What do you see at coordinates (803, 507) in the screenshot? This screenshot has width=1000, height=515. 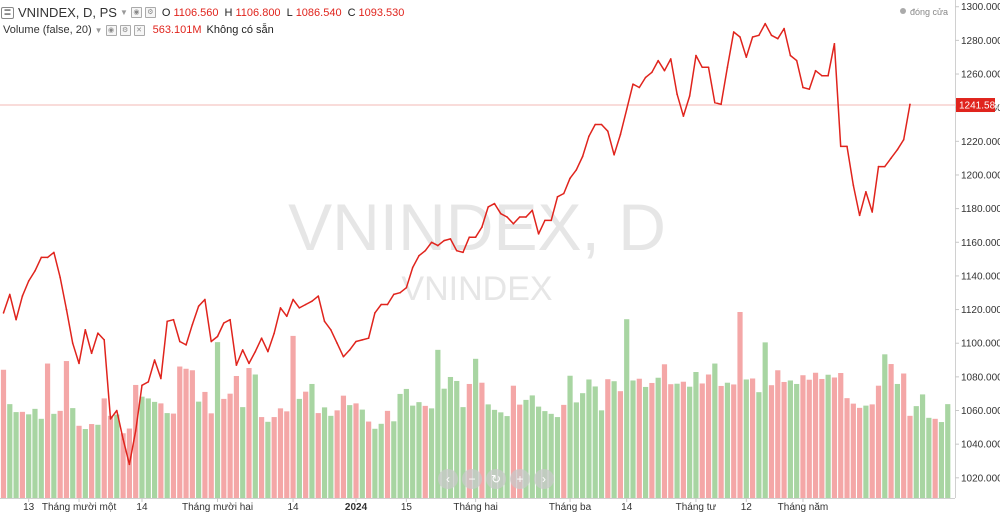 I see `x-tick-label: Tháng năm` at bounding box center [803, 507].